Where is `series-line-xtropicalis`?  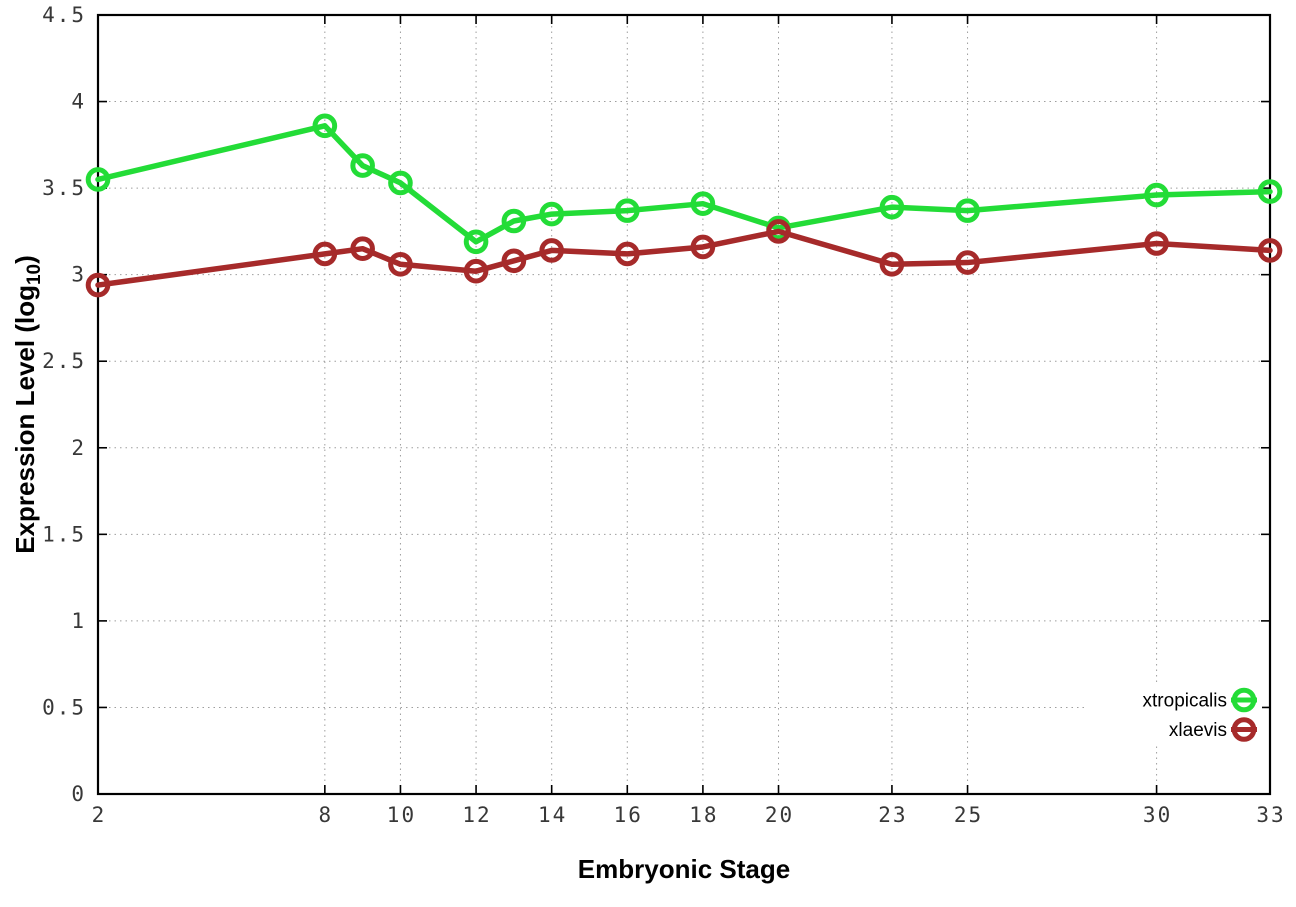 series-line-xtropicalis is located at coordinates (684, 184).